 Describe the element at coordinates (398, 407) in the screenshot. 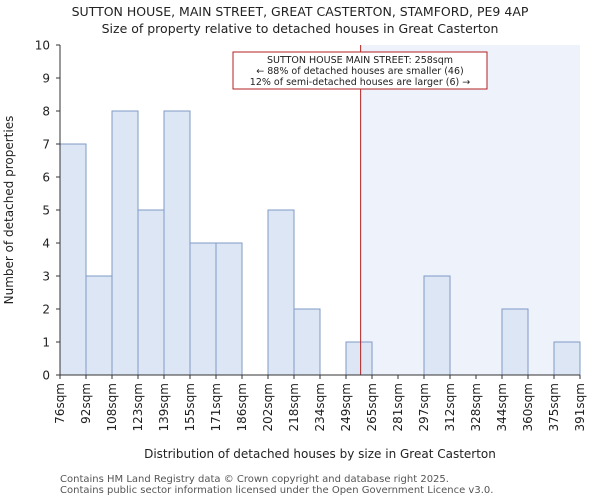

I see `x-tick-label: 281sqm` at that location.